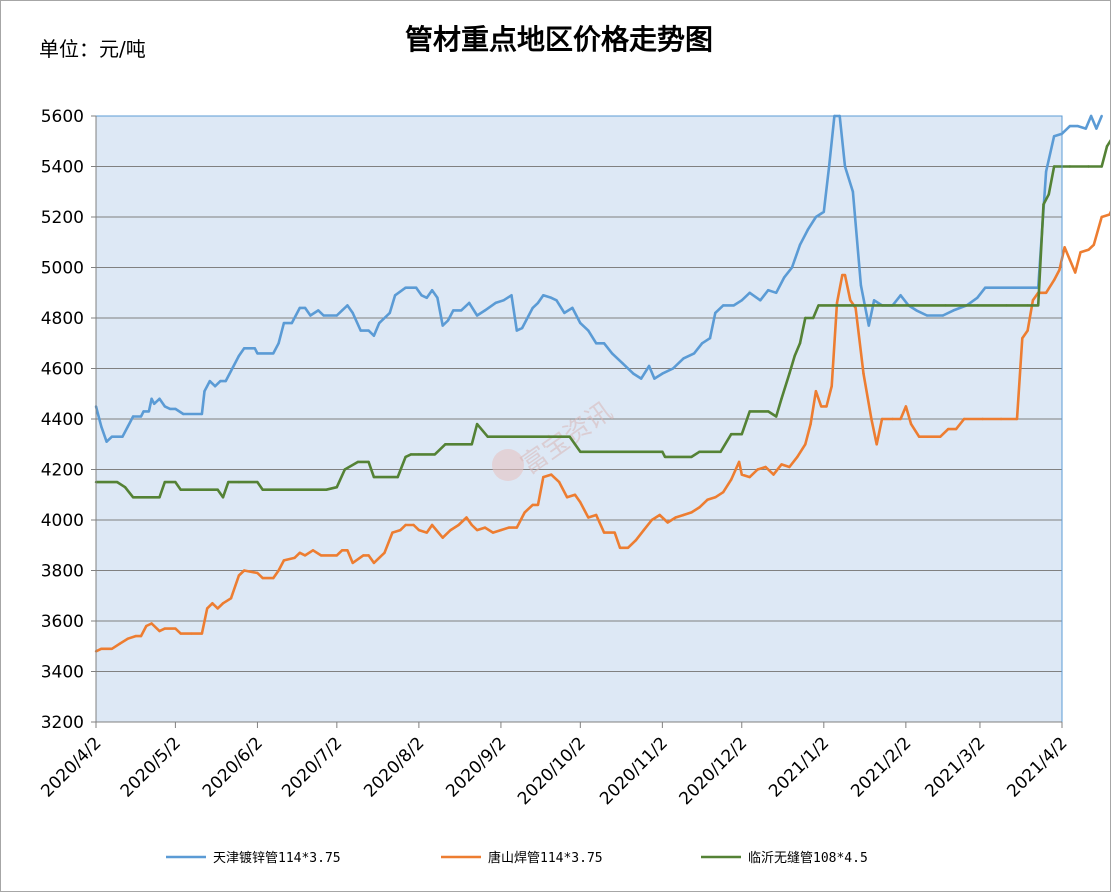  I want to click on x-tick-label: 2020/8/2, so click(394, 767).